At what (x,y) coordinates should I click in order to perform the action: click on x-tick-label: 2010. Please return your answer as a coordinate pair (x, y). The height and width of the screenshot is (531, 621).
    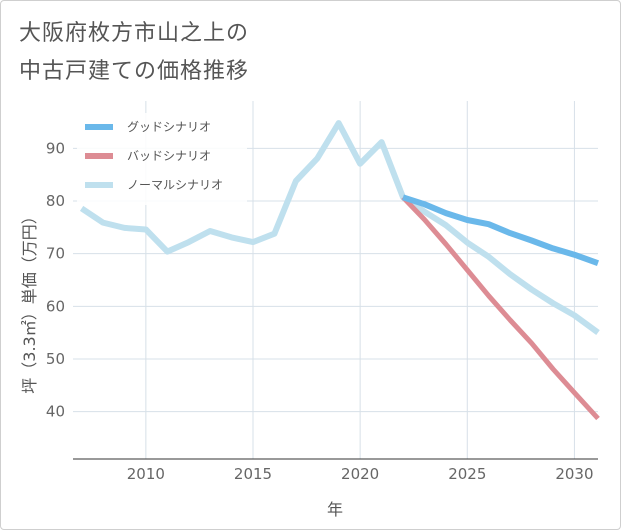
    Looking at the image, I should click on (146, 474).